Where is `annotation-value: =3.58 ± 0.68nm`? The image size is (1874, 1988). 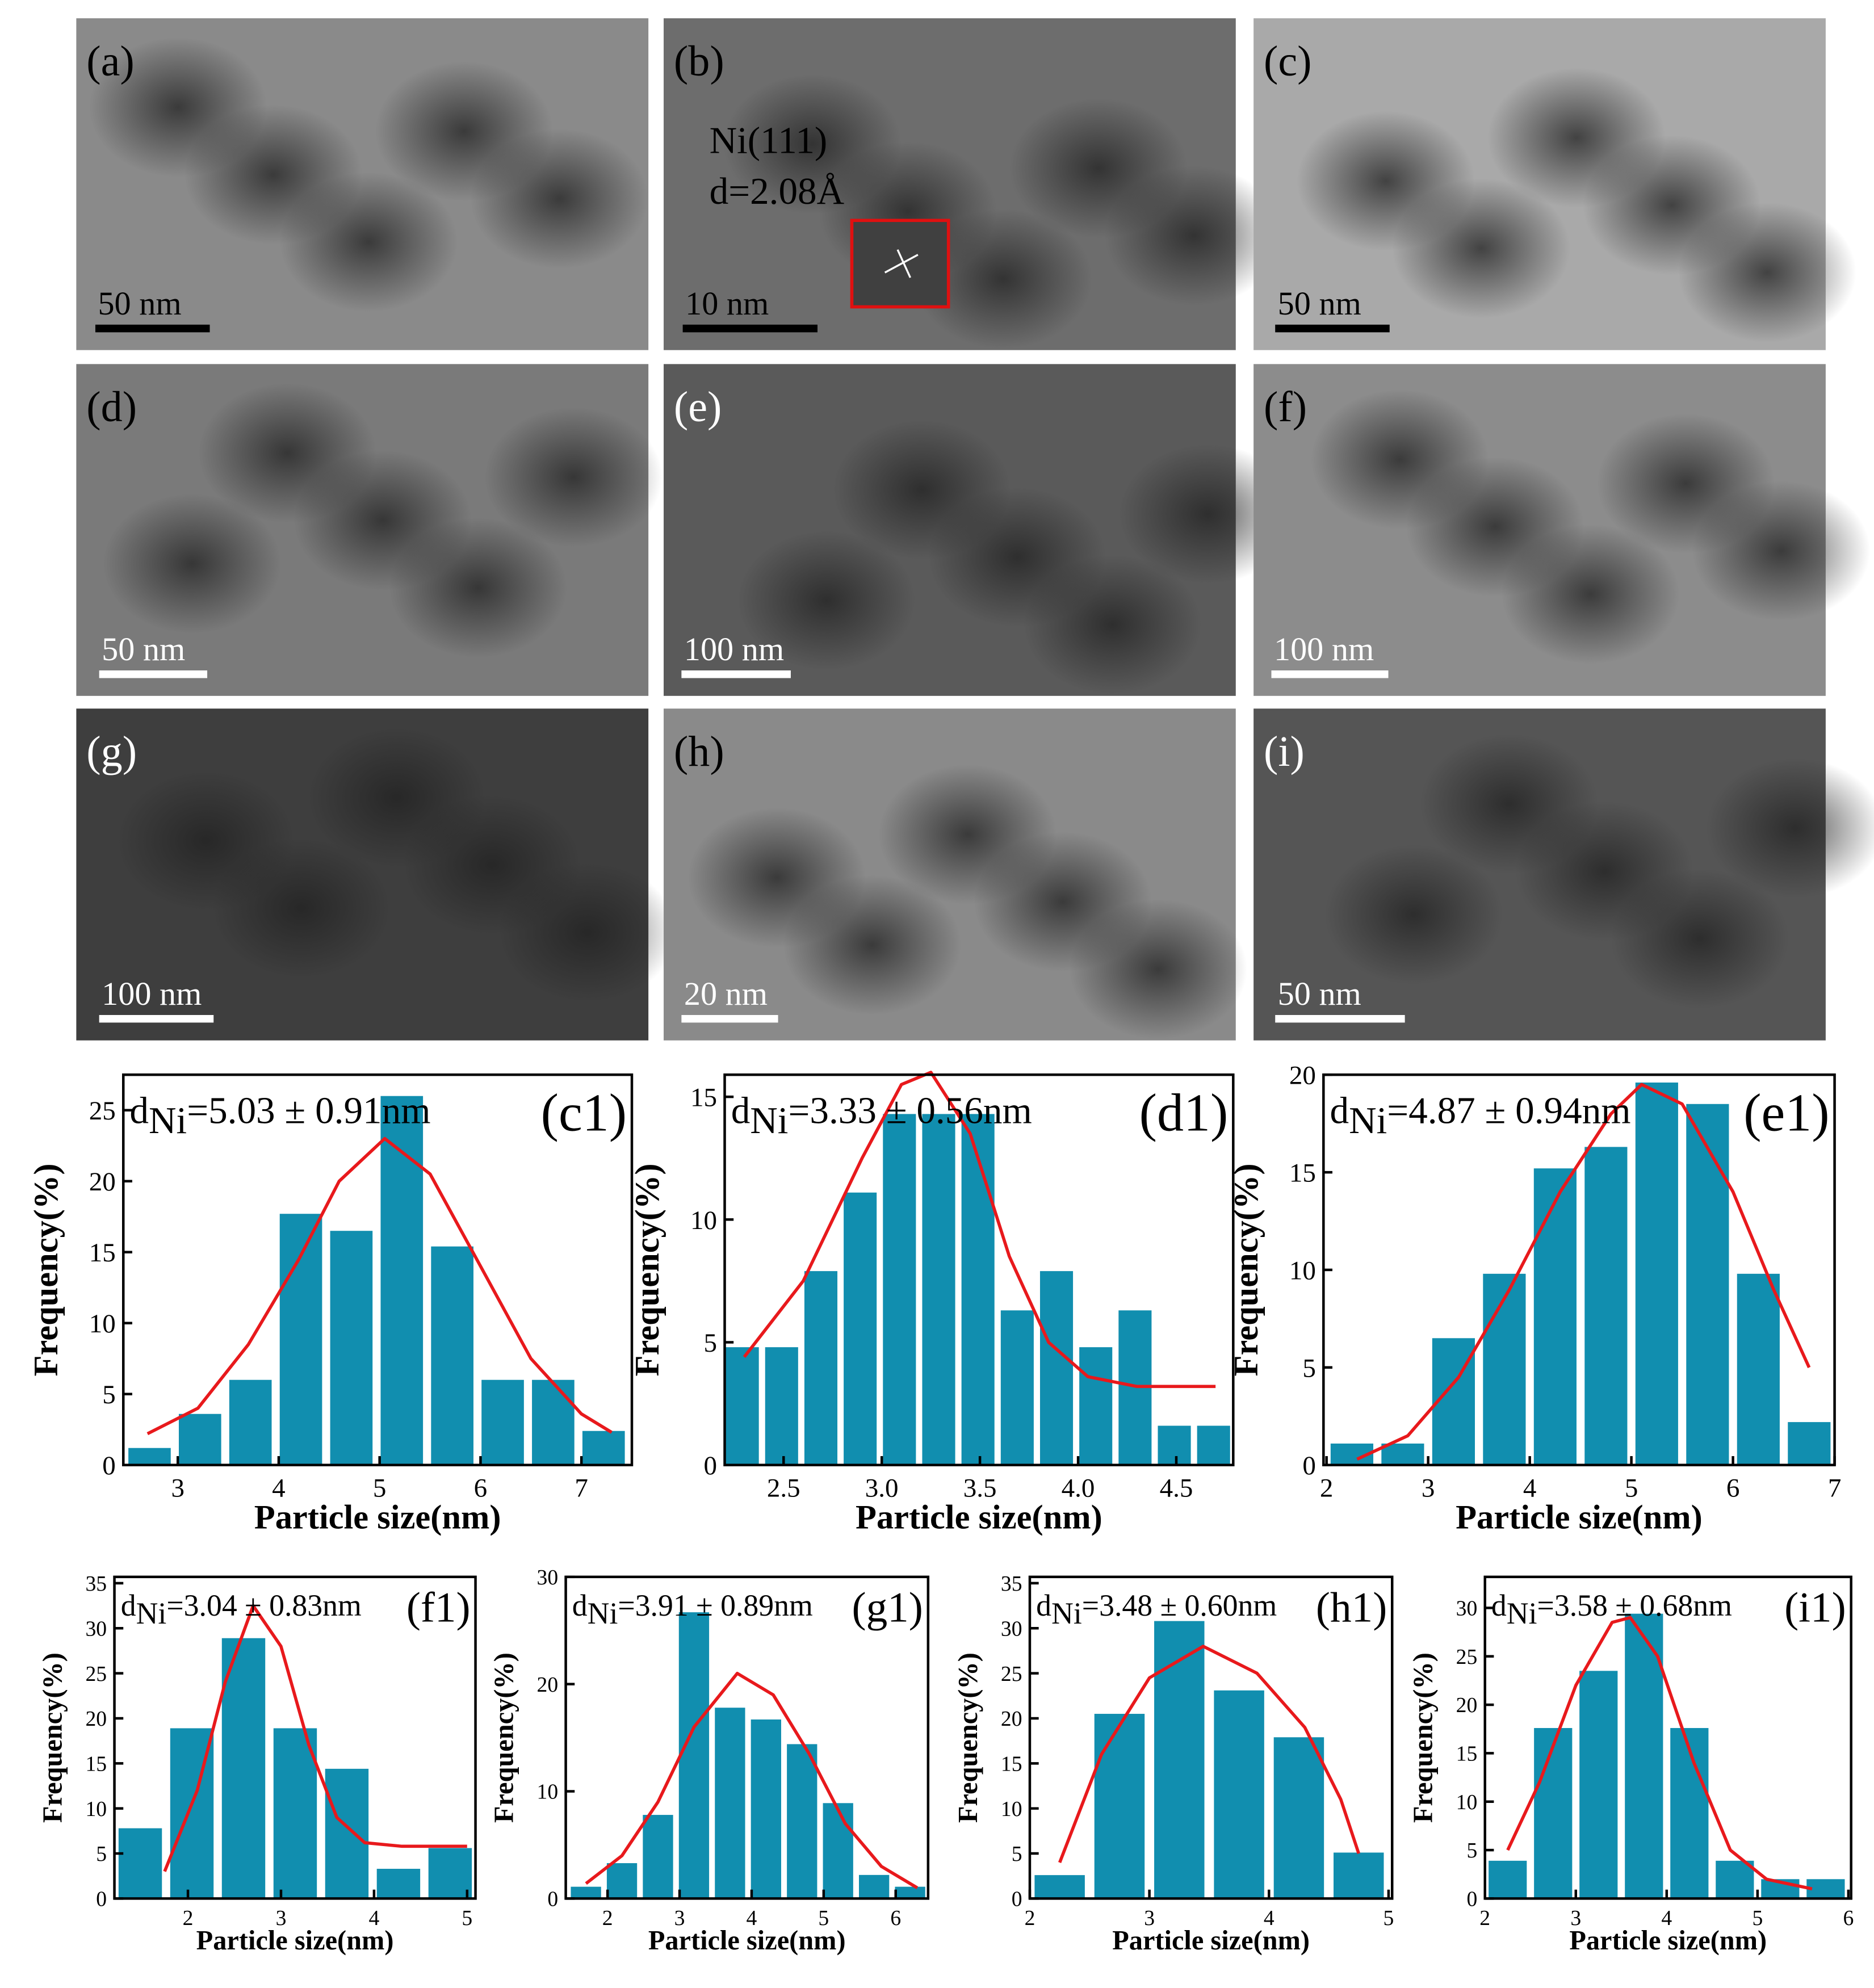 annotation-value: =3.58 ± 0.68nm is located at coordinates (1634, 1605).